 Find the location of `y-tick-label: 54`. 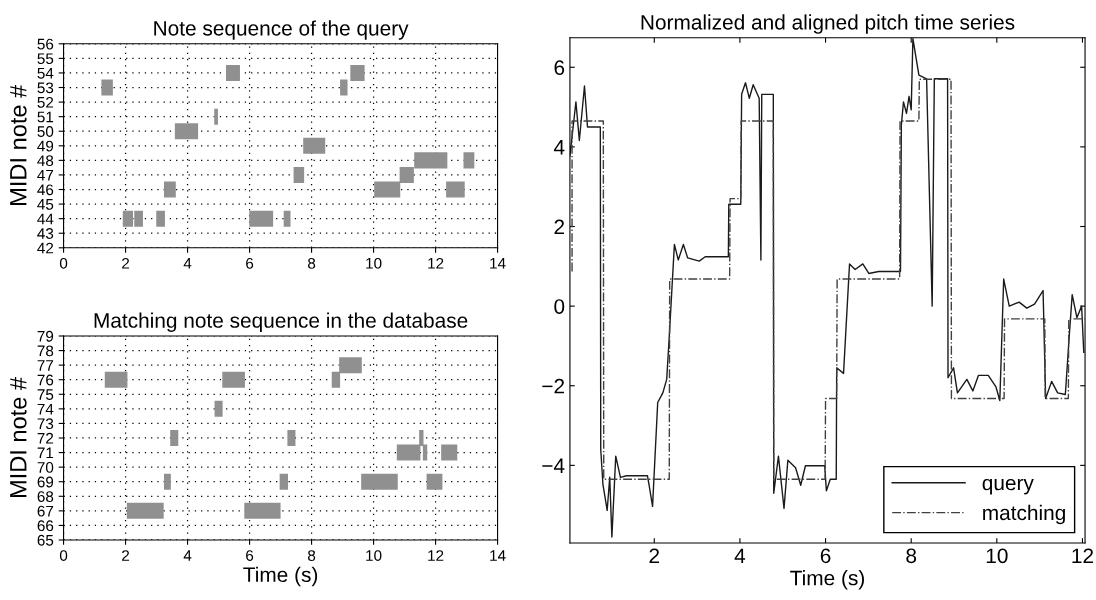

y-tick-label: 54 is located at coordinates (45, 73).